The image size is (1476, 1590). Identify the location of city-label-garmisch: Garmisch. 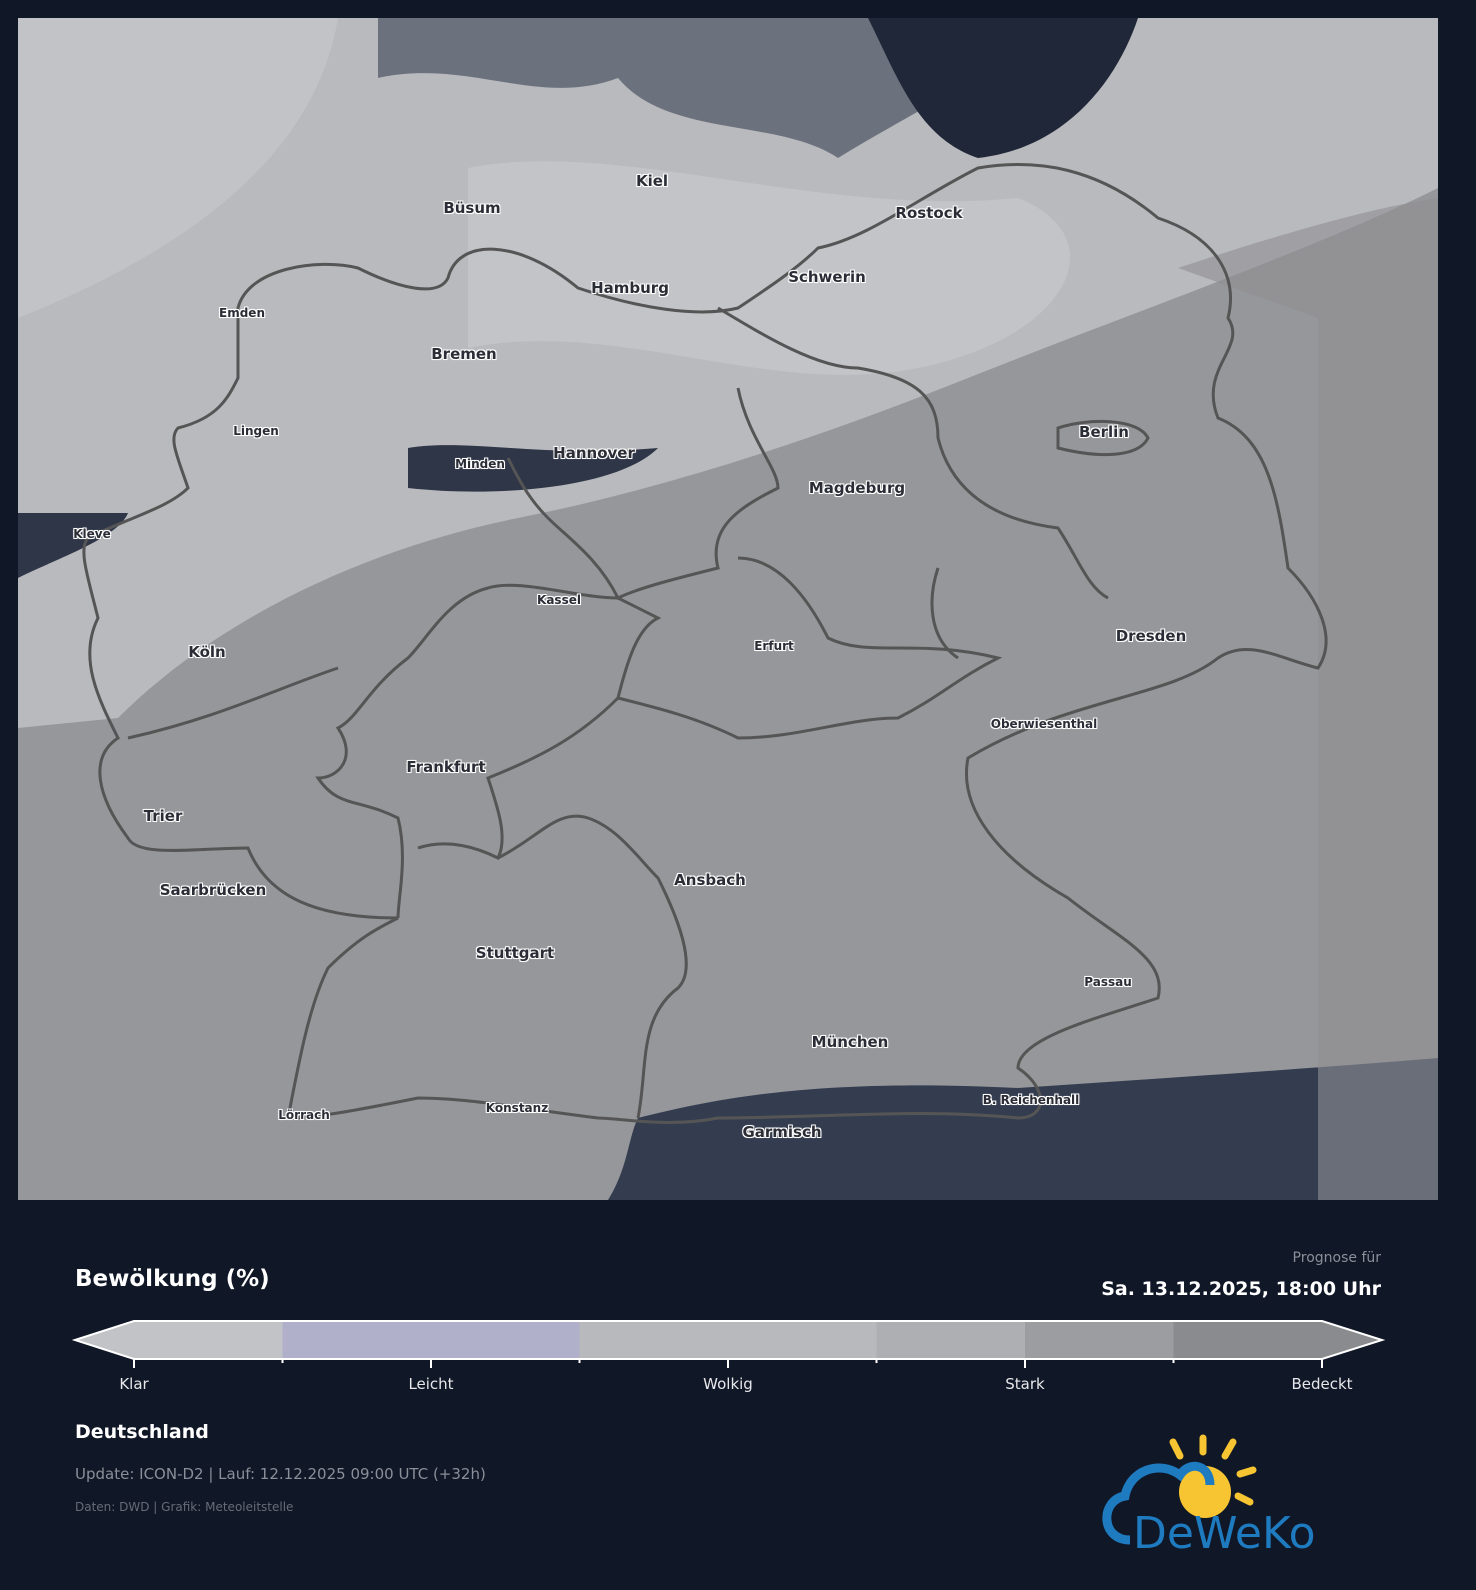
(782, 1132).